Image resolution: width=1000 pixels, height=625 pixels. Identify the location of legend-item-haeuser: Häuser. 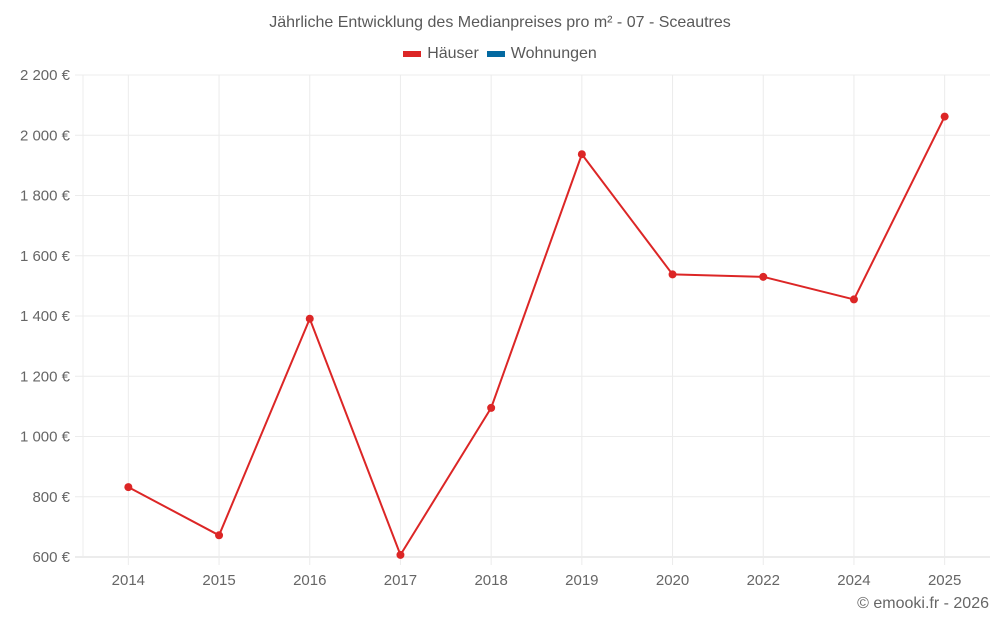
(441, 54).